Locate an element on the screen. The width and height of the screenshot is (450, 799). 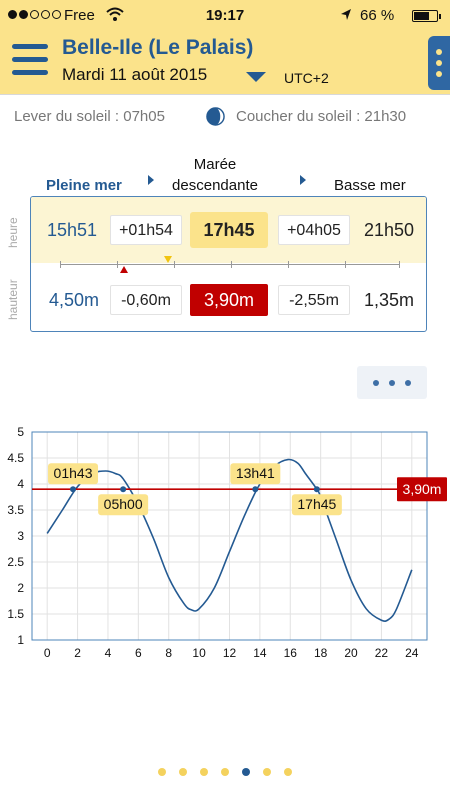
clock: 19:17 is located at coordinates (225, 15).